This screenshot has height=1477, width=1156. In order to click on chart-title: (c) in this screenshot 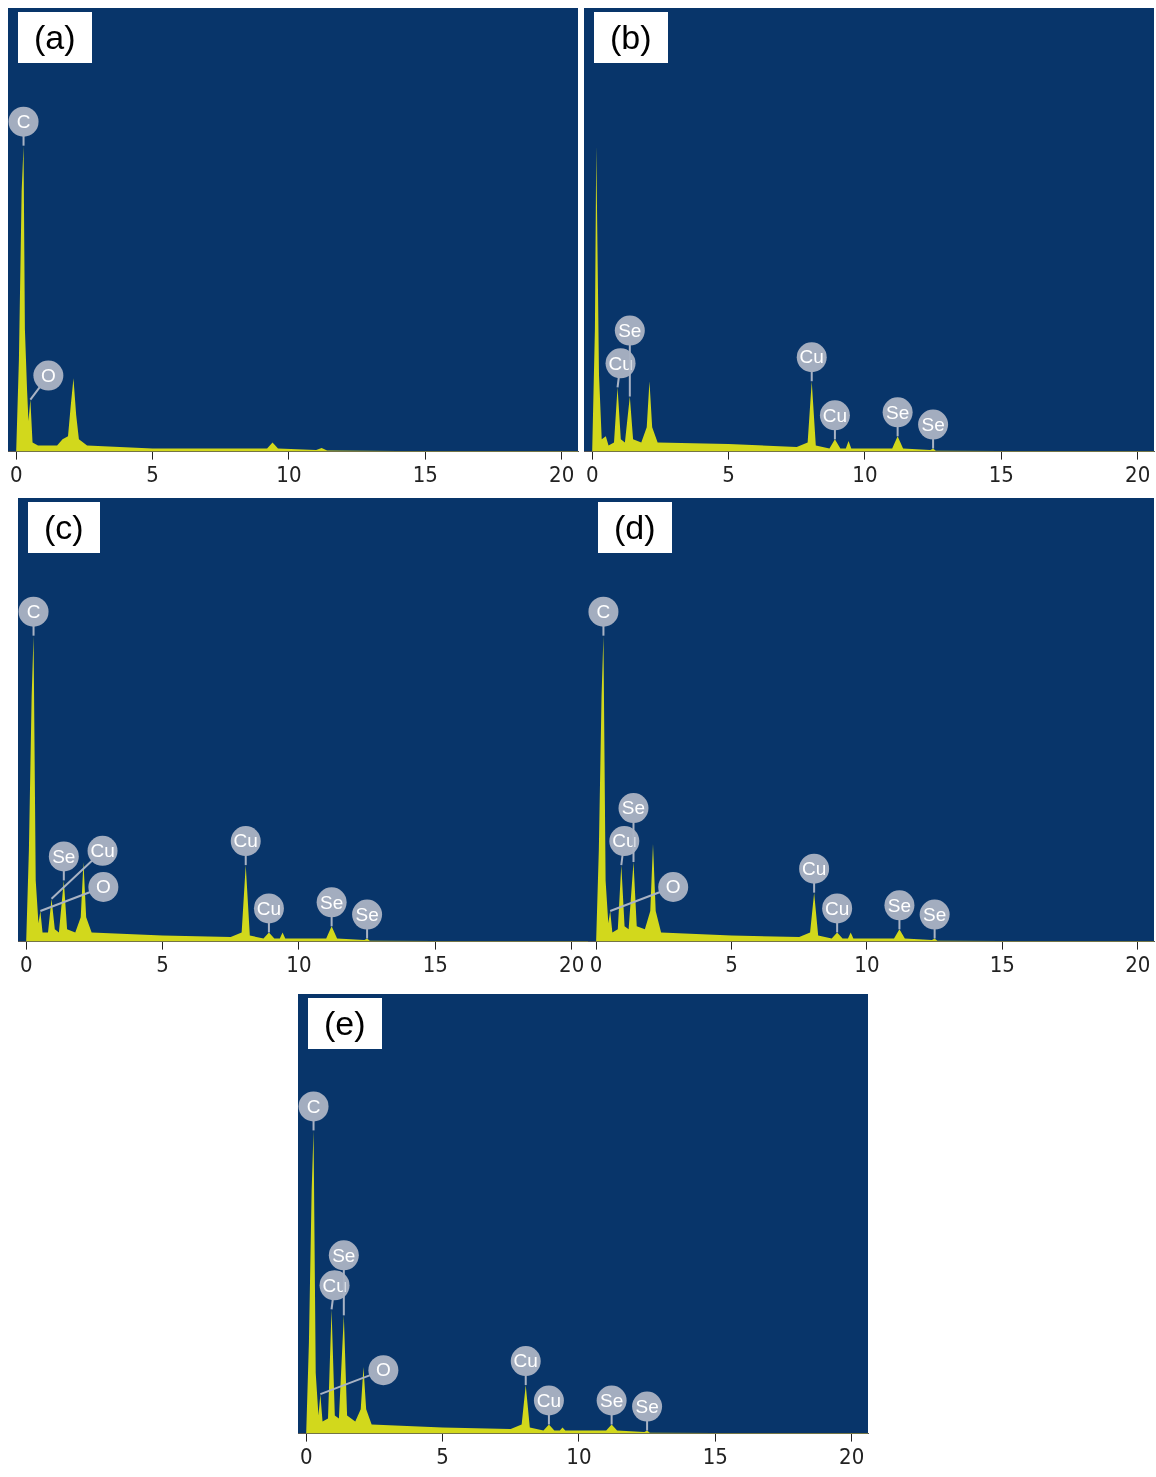, I will do `click(64, 527)`.